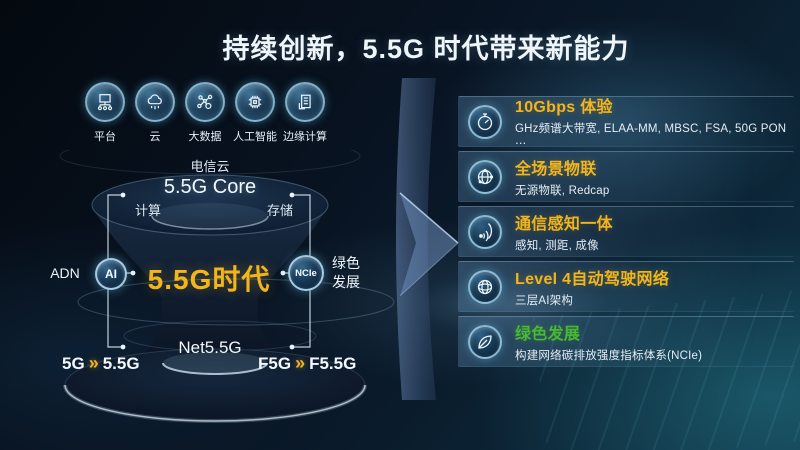 This screenshot has width=800, height=450. I want to click on ai-chip-icon, so click(255, 102).